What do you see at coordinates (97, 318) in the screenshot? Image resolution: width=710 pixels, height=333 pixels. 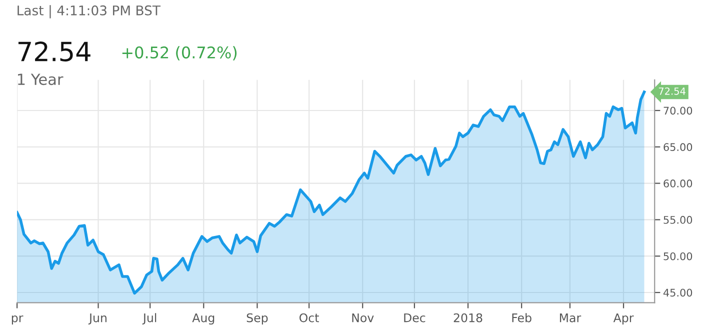 I see `x-tick-label: Jun` at bounding box center [97, 318].